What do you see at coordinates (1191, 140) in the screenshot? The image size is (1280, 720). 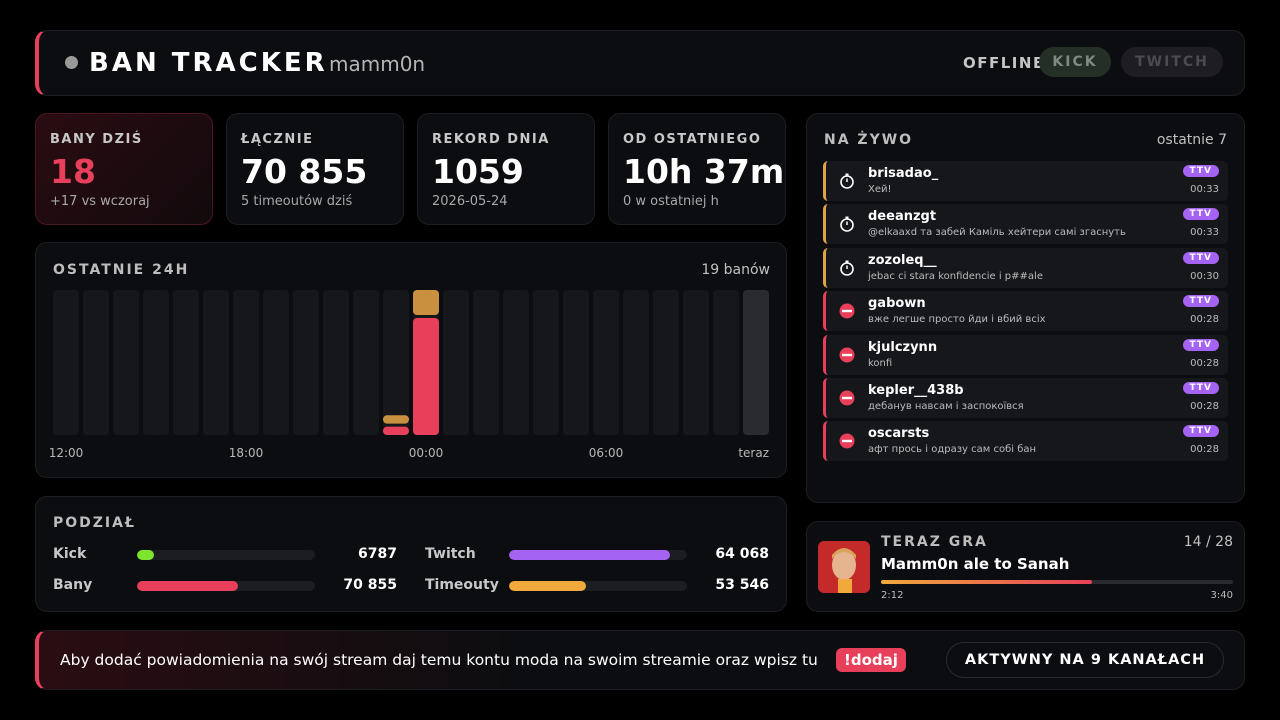 I see `live-subtitle: ostatnie 7` at bounding box center [1191, 140].